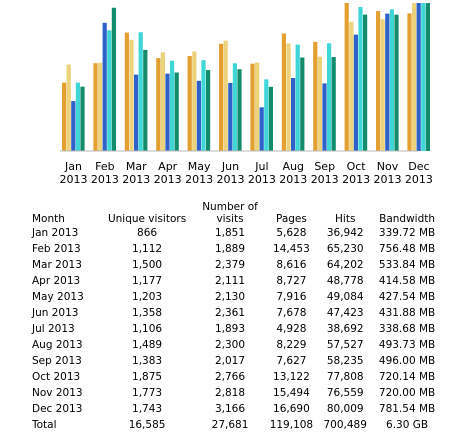 Image resolution: width=450 pixels, height=433 pixels. Describe the element at coordinates (230, 361) in the screenshot. I see `cell-visits: 2,017` at that location.